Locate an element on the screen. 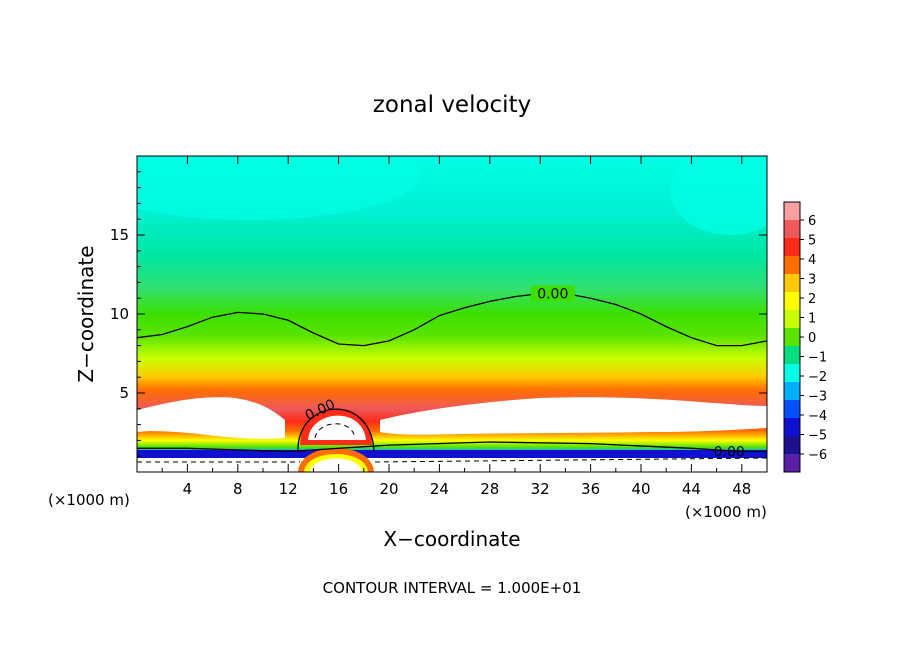 The image size is (904, 654). x-tick-label: 48 is located at coordinates (741, 489).